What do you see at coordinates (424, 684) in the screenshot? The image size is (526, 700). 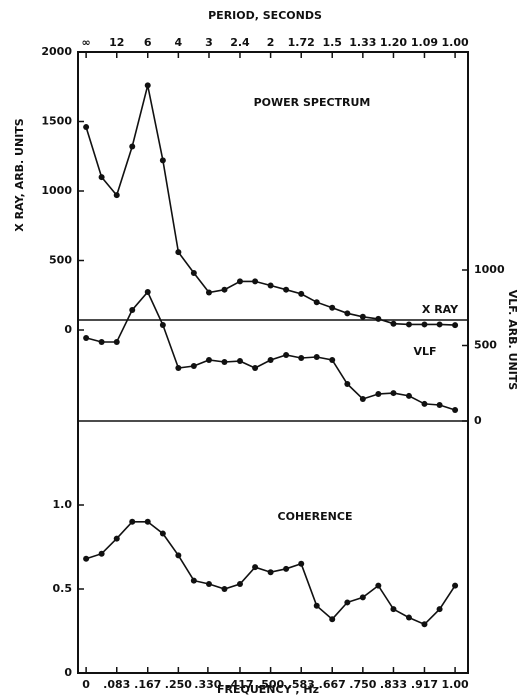 I see `x-tick-label: .917` at bounding box center [424, 684].